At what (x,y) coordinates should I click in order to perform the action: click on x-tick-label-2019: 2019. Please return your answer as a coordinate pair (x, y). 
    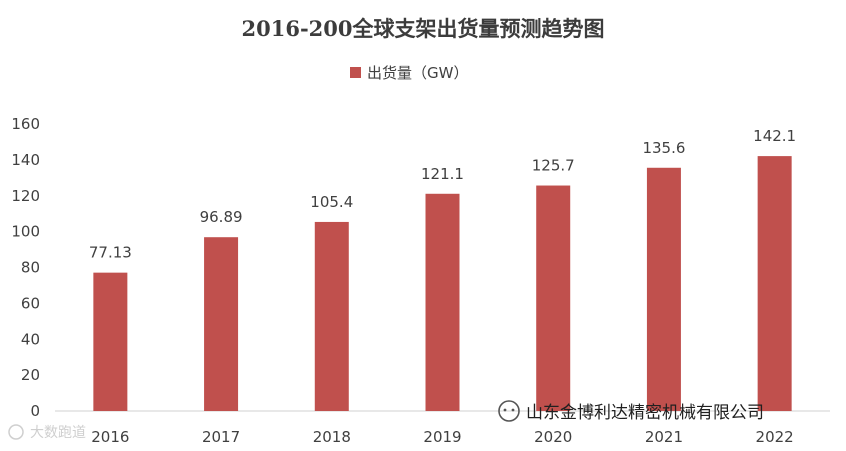
    Looking at the image, I should click on (442, 437).